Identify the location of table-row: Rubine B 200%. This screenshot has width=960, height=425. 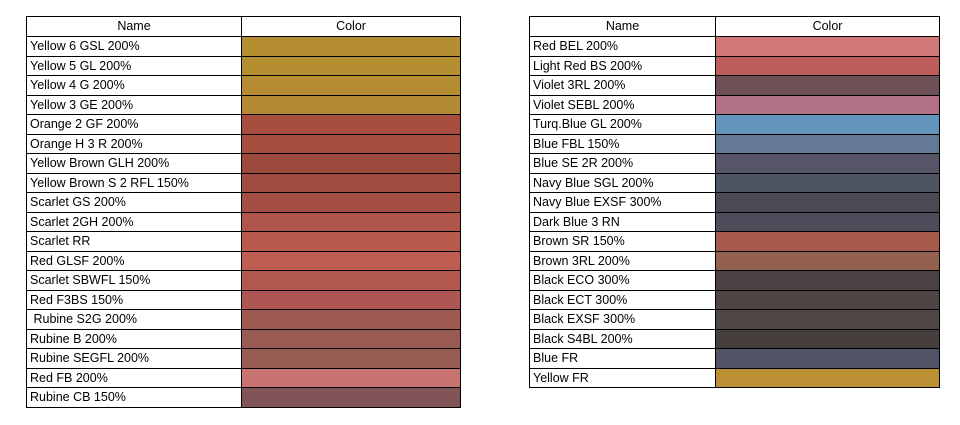
(243, 338).